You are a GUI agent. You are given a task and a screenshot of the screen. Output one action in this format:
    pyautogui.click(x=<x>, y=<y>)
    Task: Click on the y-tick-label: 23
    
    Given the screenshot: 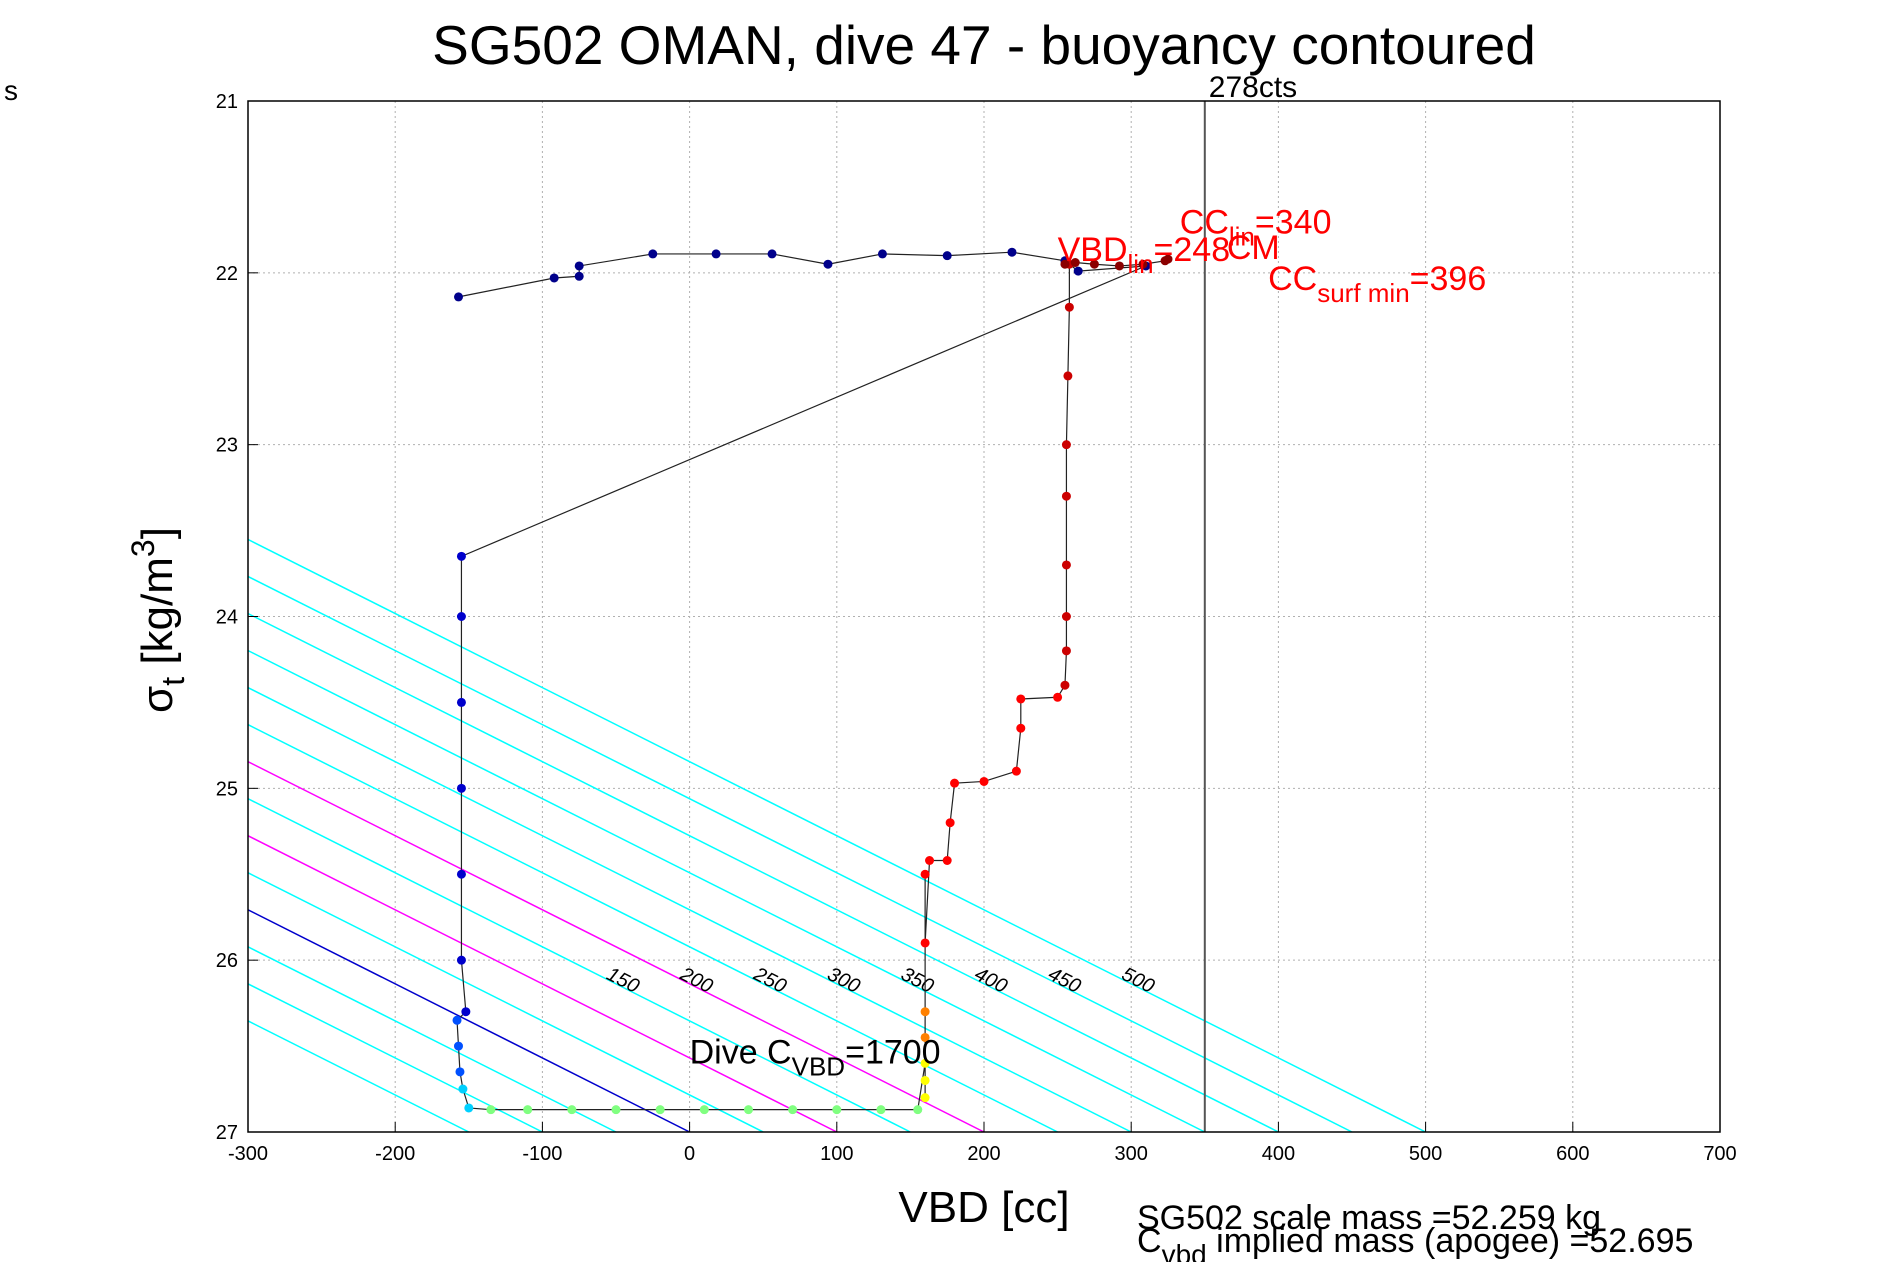 What is the action you would take?
    pyautogui.click(x=227, y=446)
    